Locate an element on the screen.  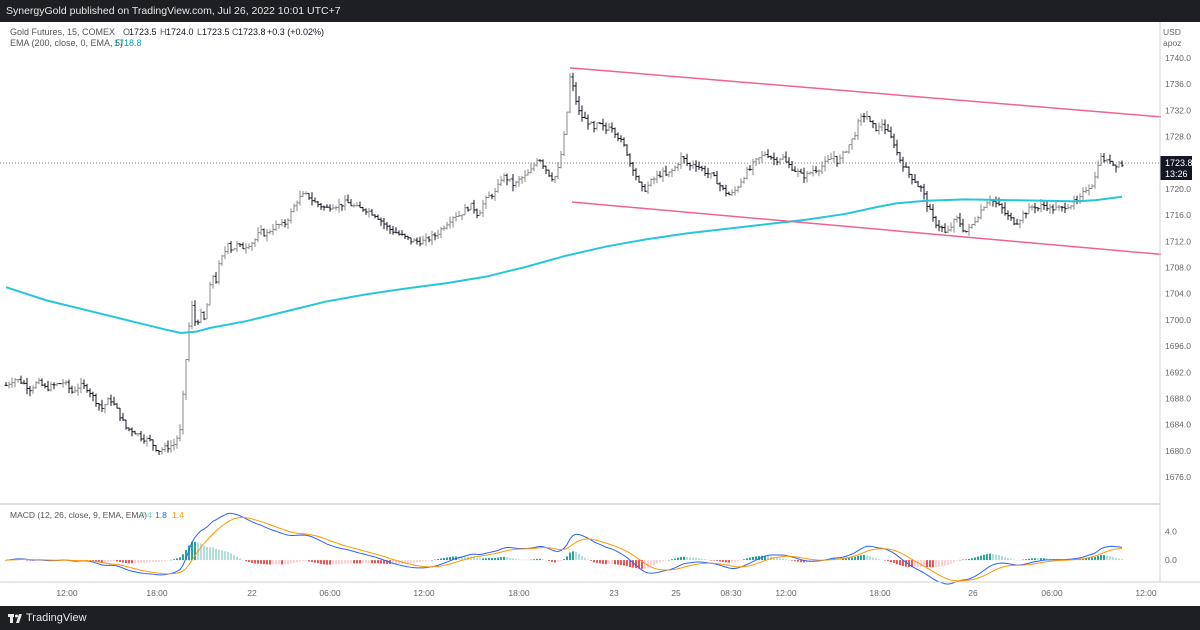
channel-lower-line is located at coordinates (866, 228).